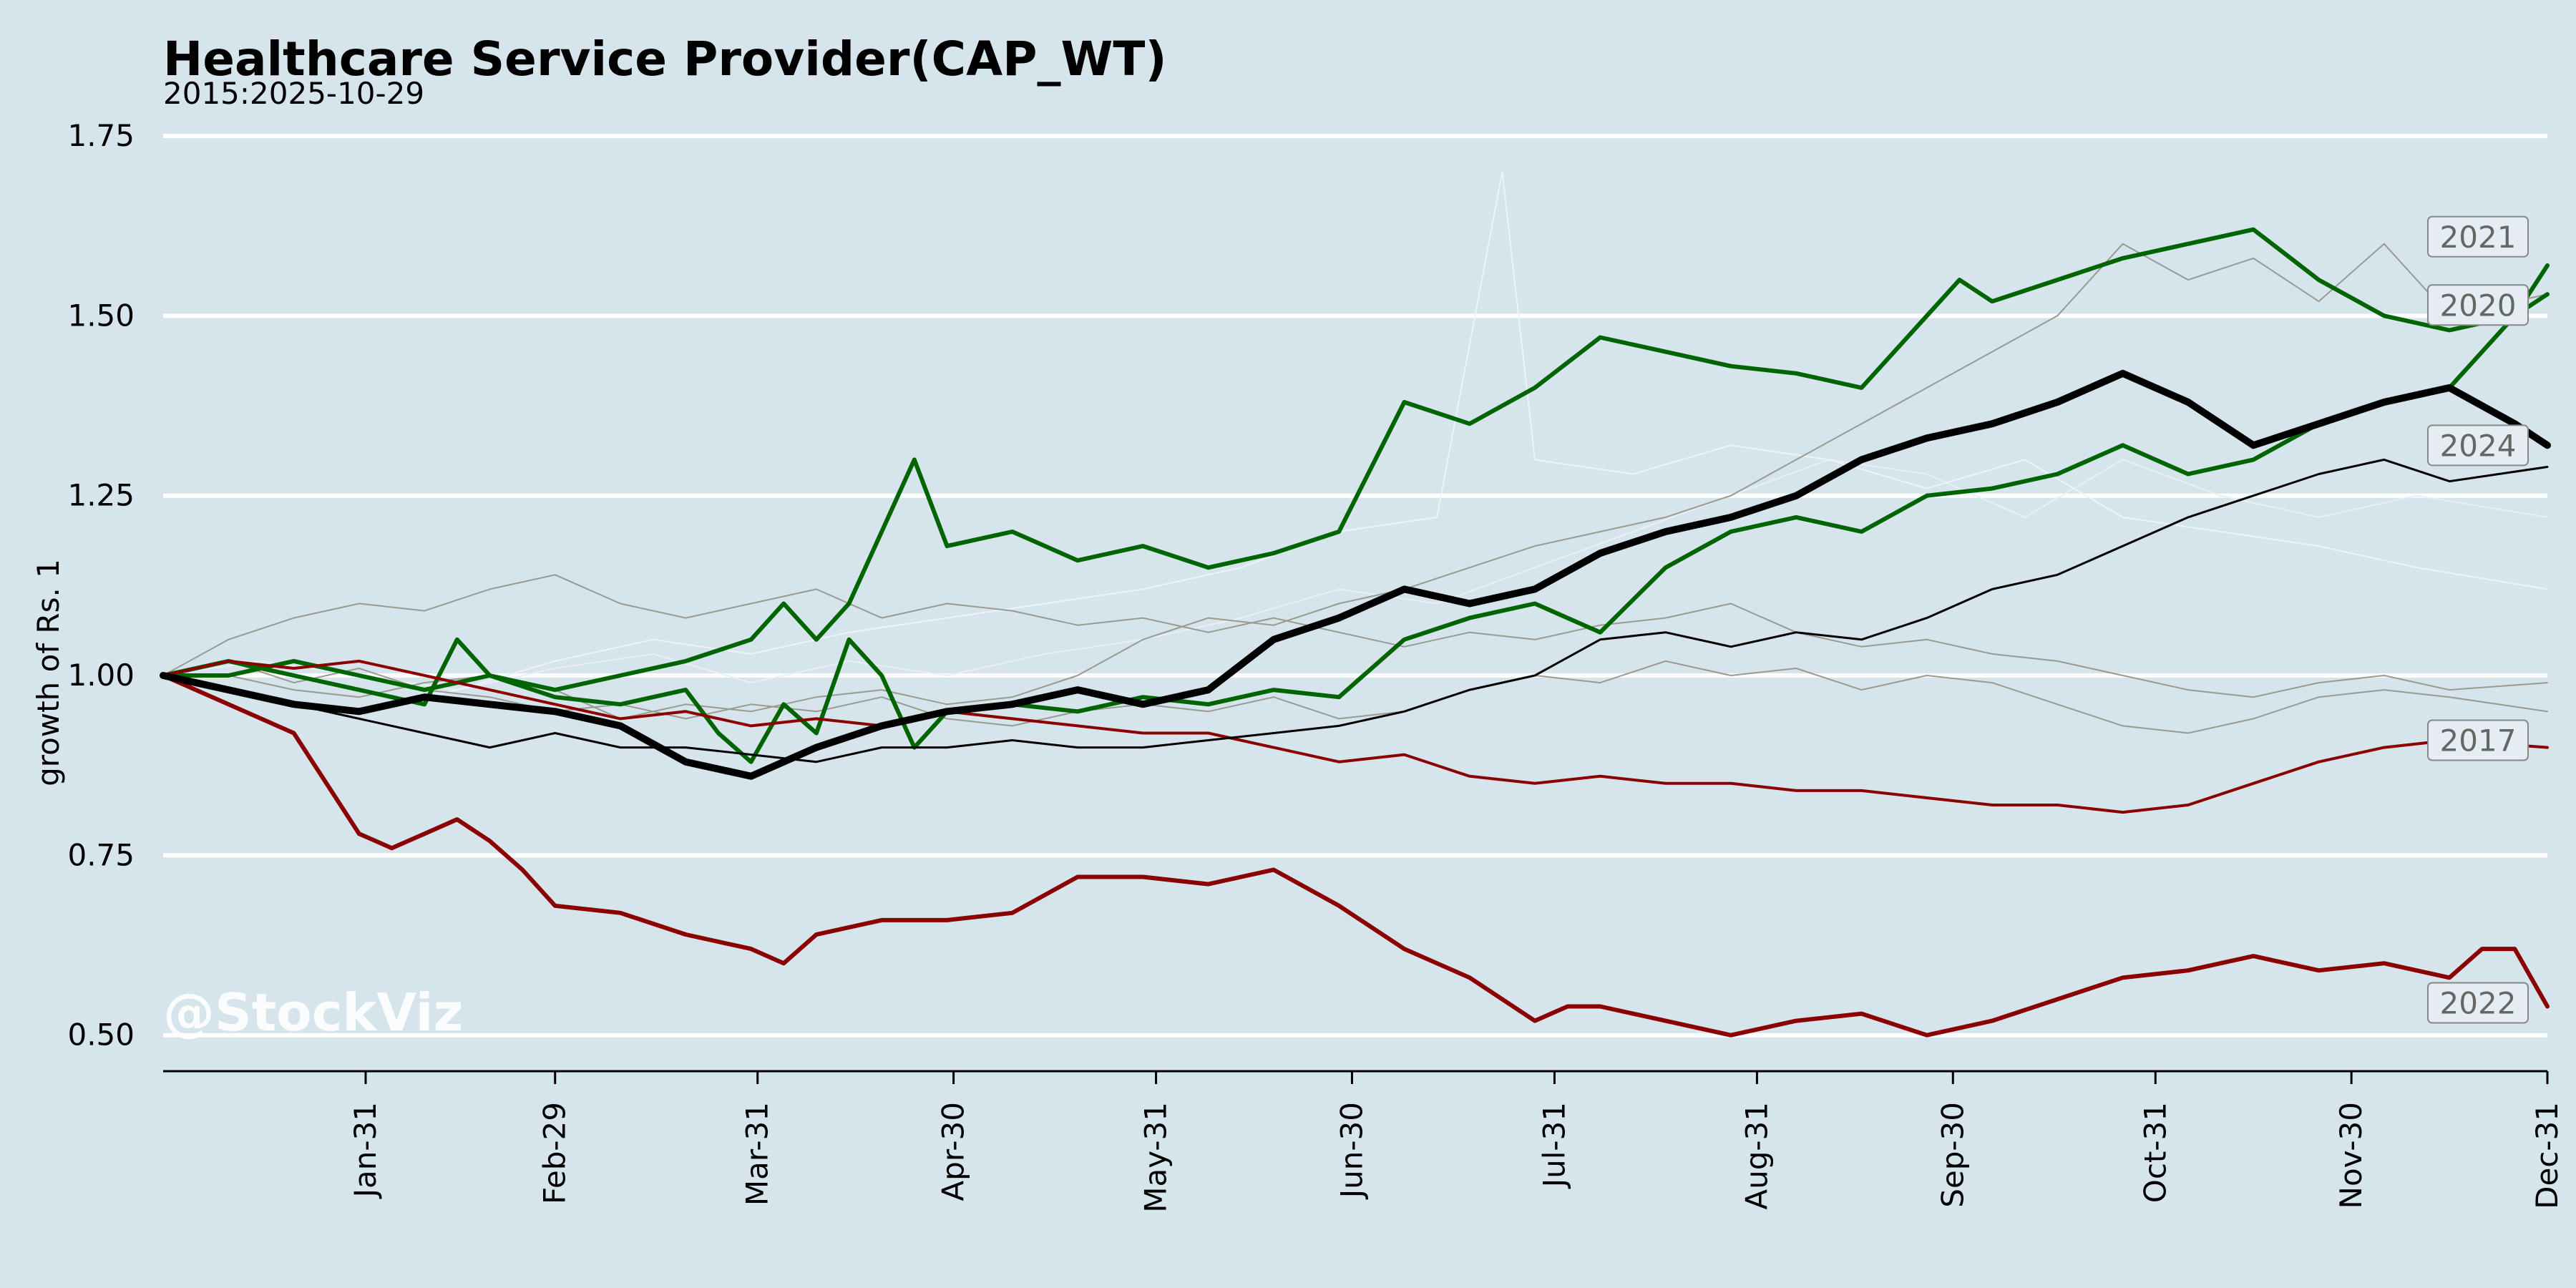  I want to click on end-label-2021: 2021, so click(2478, 236).